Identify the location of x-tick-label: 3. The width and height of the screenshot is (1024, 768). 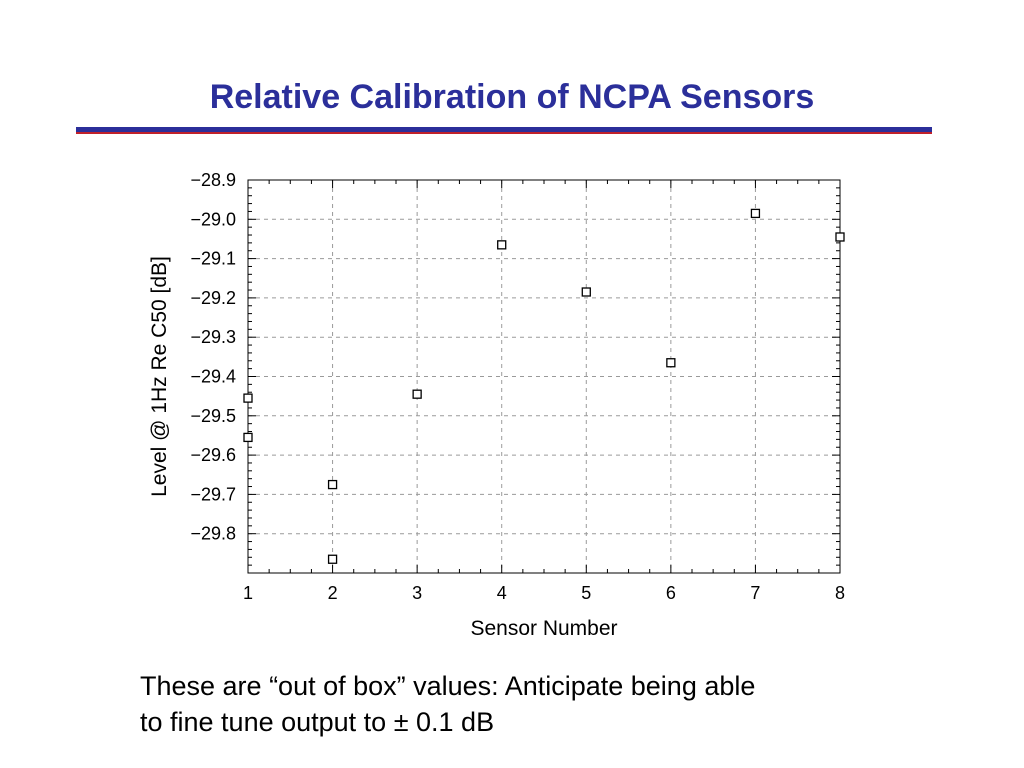
(417, 593).